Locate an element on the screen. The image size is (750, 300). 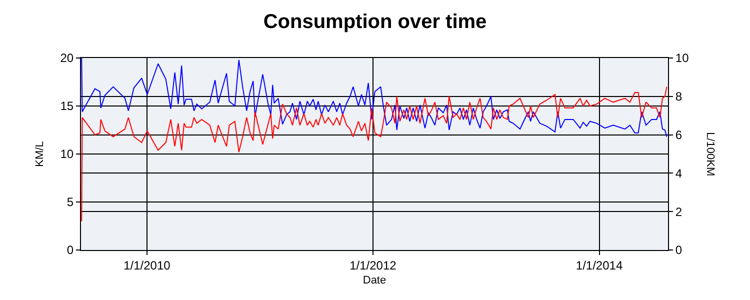
y-tick-label: 5 is located at coordinates (70, 202).